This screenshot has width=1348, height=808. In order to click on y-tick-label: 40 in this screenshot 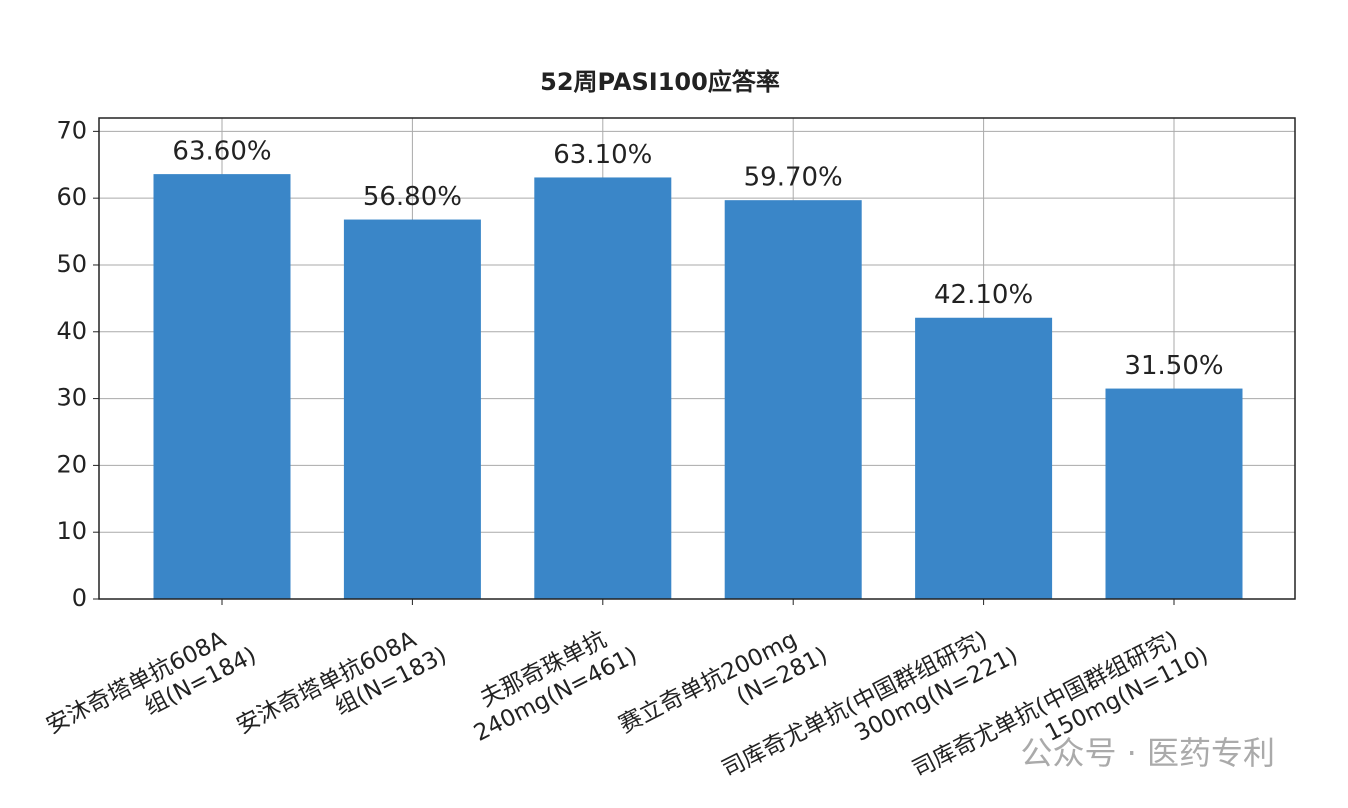, I will do `click(71, 331)`.